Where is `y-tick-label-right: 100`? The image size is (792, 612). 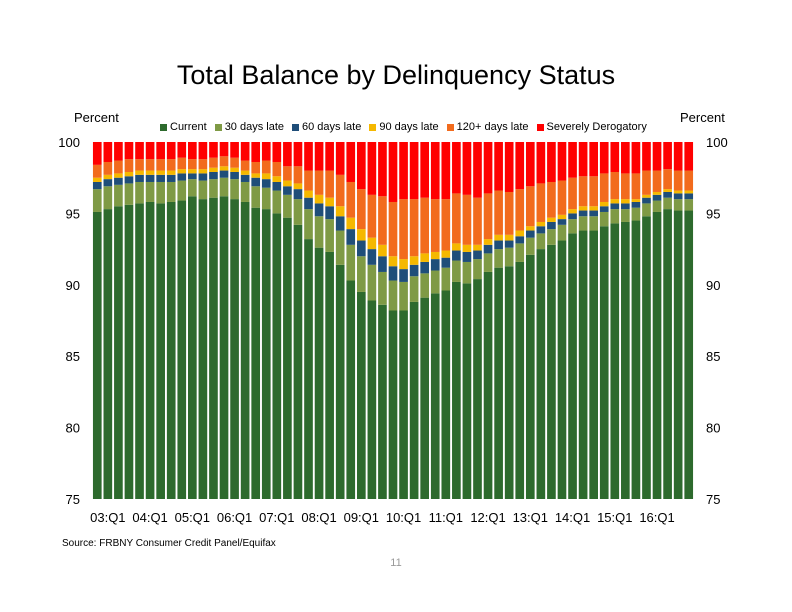 y-tick-label-right: 100 is located at coordinates (717, 142).